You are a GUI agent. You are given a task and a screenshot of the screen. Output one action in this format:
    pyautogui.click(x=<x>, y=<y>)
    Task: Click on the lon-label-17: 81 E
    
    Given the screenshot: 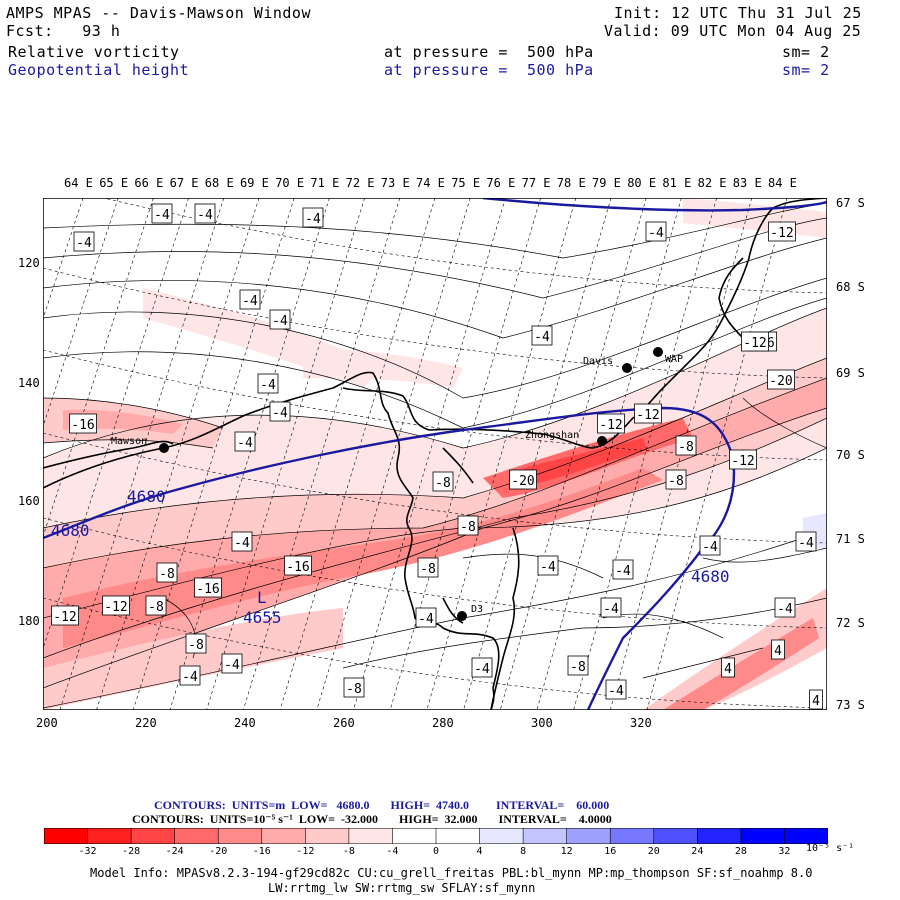 What is the action you would take?
    pyautogui.click(x=677, y=183)
    